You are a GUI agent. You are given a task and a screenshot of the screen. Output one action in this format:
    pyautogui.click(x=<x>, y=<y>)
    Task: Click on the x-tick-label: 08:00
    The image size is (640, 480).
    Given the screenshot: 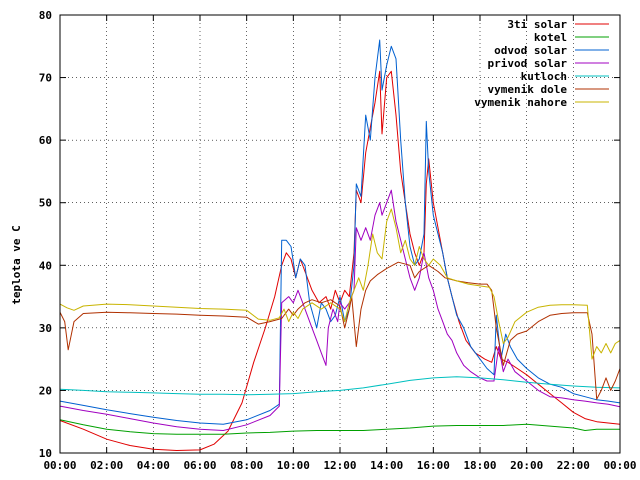 What is the action you would take?
    pyautogui.click(x=246, y=465)
    